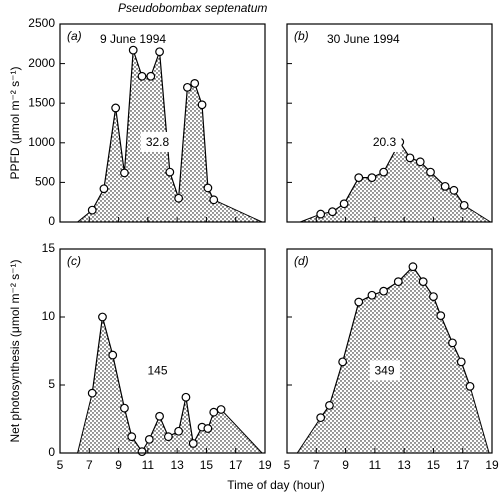  Describe the element at coordinates (192, 8) in the screenshot. I see `figure-title: Pseudobombax septenatum` at that location.